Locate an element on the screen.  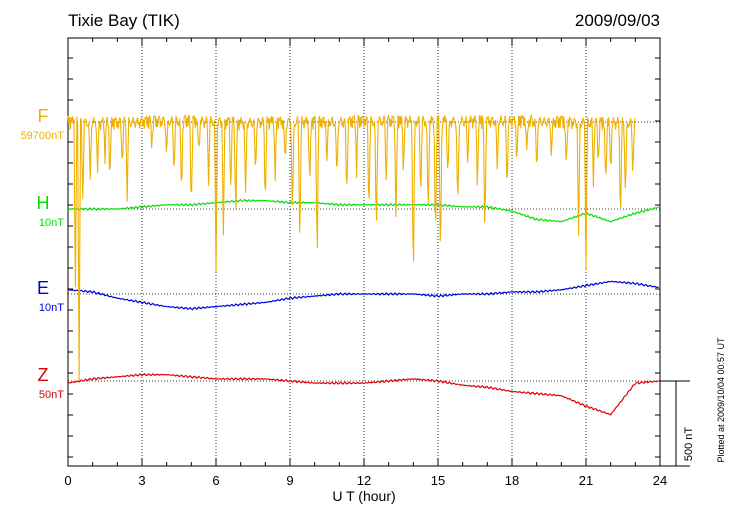
x-tick-label: 6 is located at coordinates (215, 480).